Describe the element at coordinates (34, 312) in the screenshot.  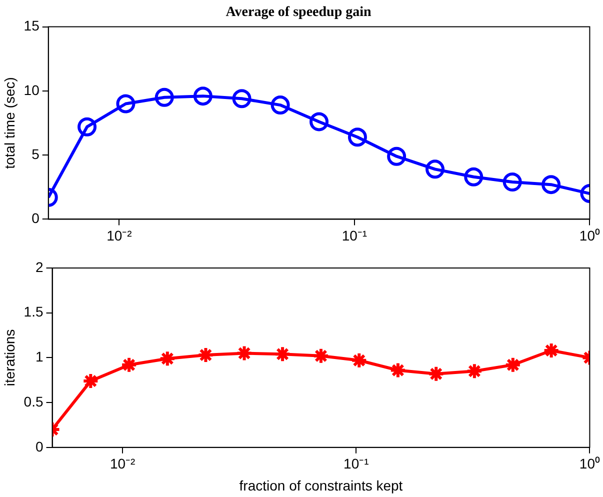
I see `y-tick-label: 1.5` at that location.